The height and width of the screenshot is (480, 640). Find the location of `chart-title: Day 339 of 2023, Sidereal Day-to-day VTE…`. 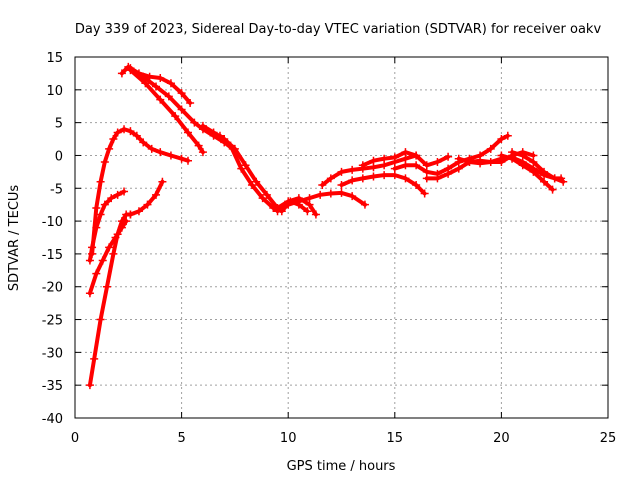

chart-title: Day 339 of 2023, Sidereal Day-to-day VTE… is located at coordinates (338, 29).